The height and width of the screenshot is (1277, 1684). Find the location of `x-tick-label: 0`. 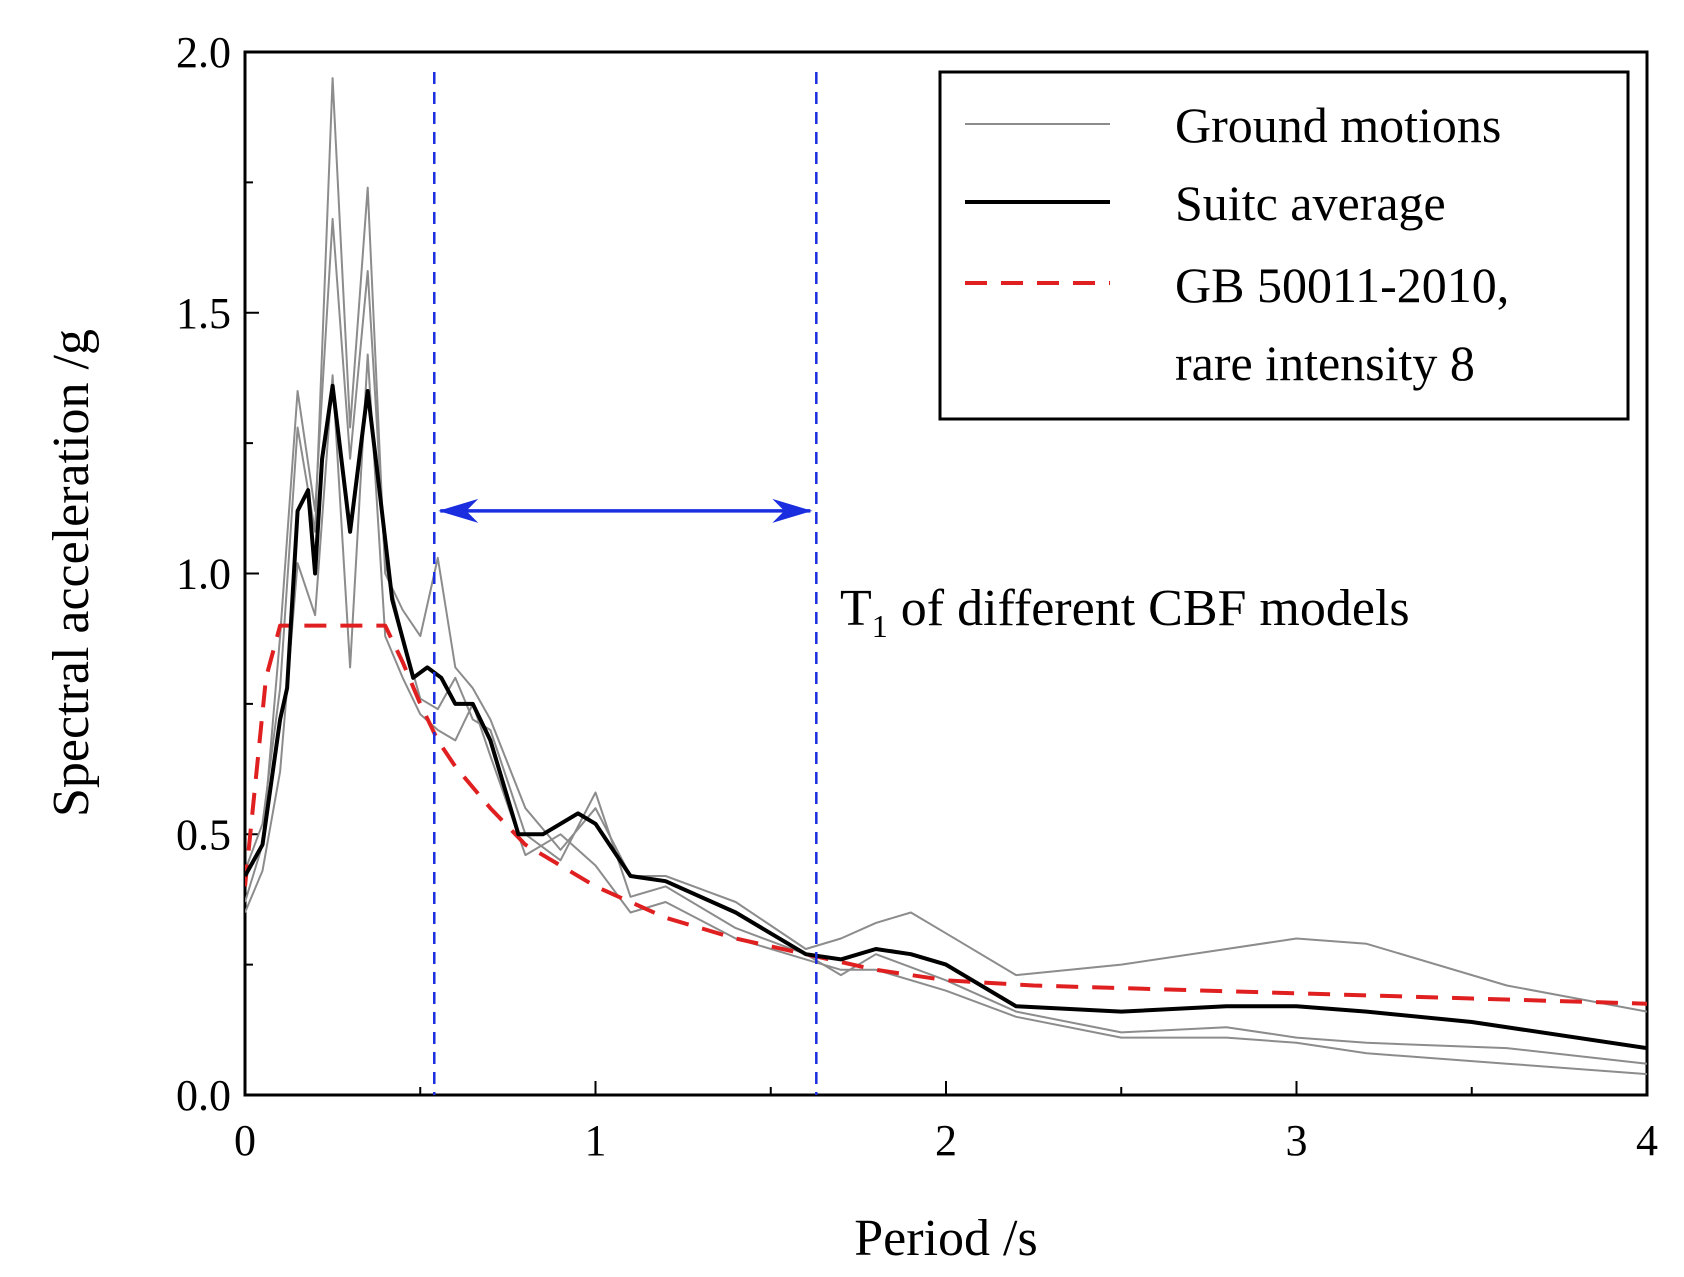

x-tick-label: 0 is located at coordinates (245, 1140).